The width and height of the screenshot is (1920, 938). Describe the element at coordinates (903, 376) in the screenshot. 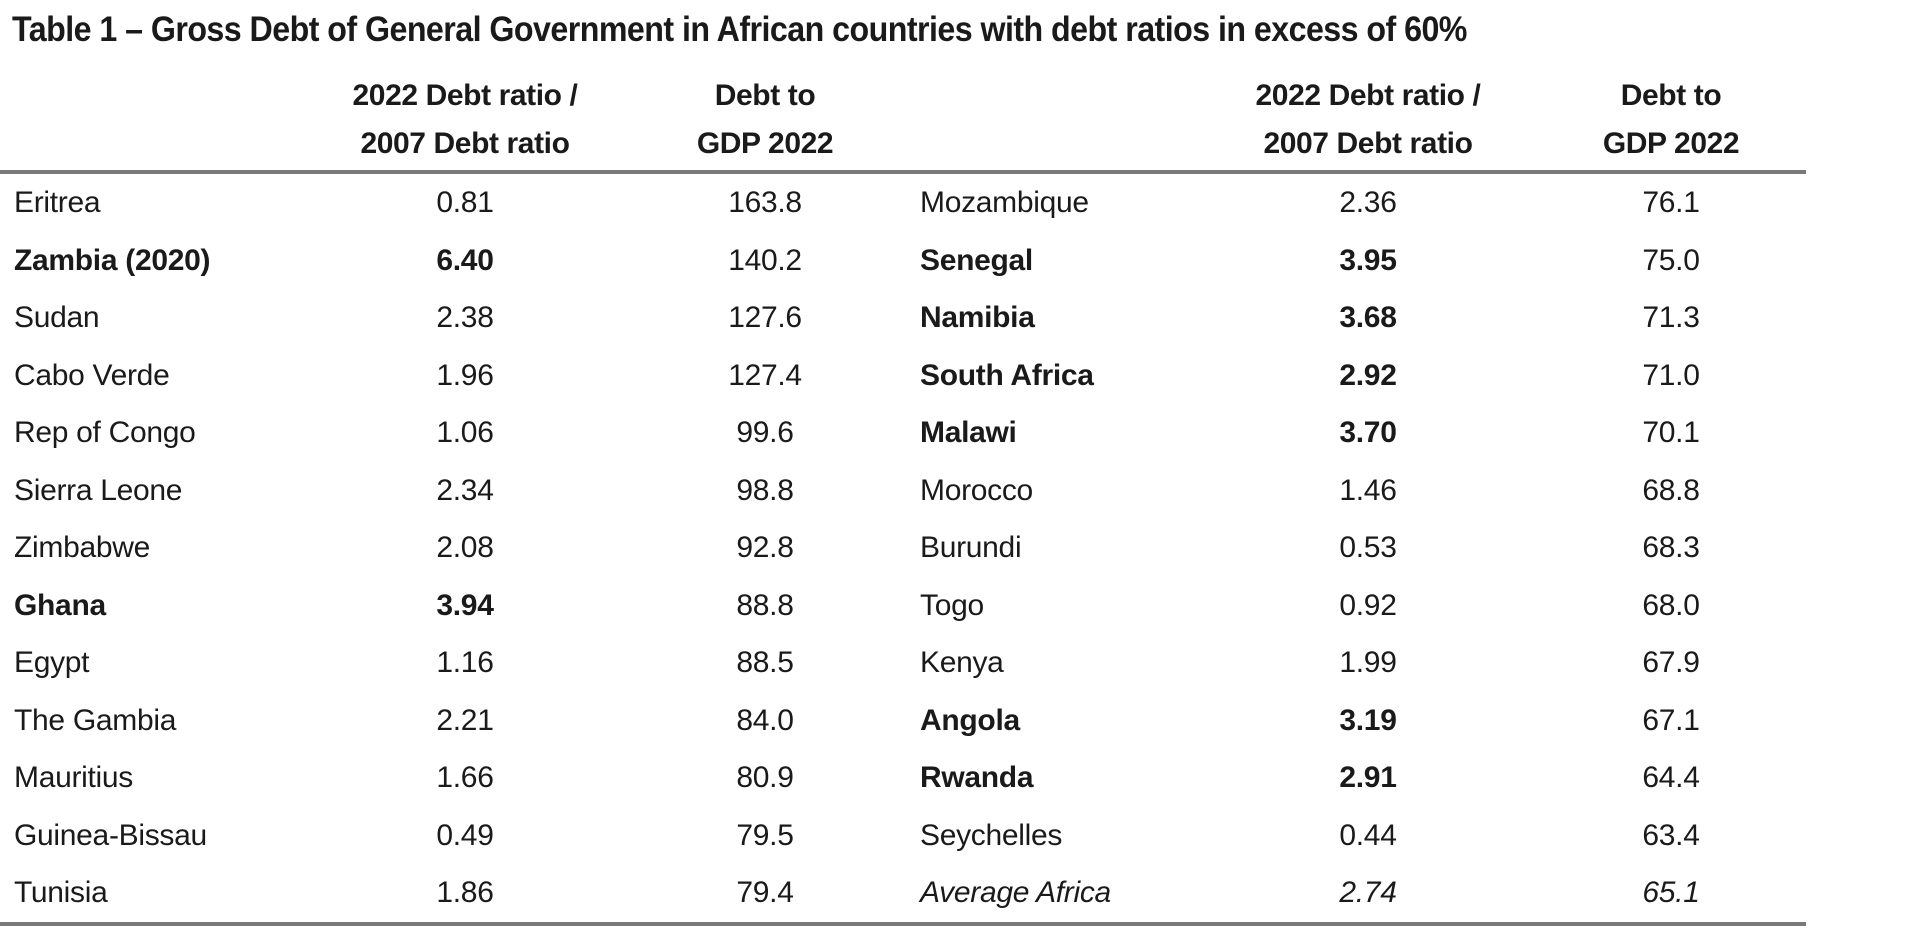

I see `table-row: Cabo Verde 1.96 127.4 South Africa 2.92 71.0` at that location.